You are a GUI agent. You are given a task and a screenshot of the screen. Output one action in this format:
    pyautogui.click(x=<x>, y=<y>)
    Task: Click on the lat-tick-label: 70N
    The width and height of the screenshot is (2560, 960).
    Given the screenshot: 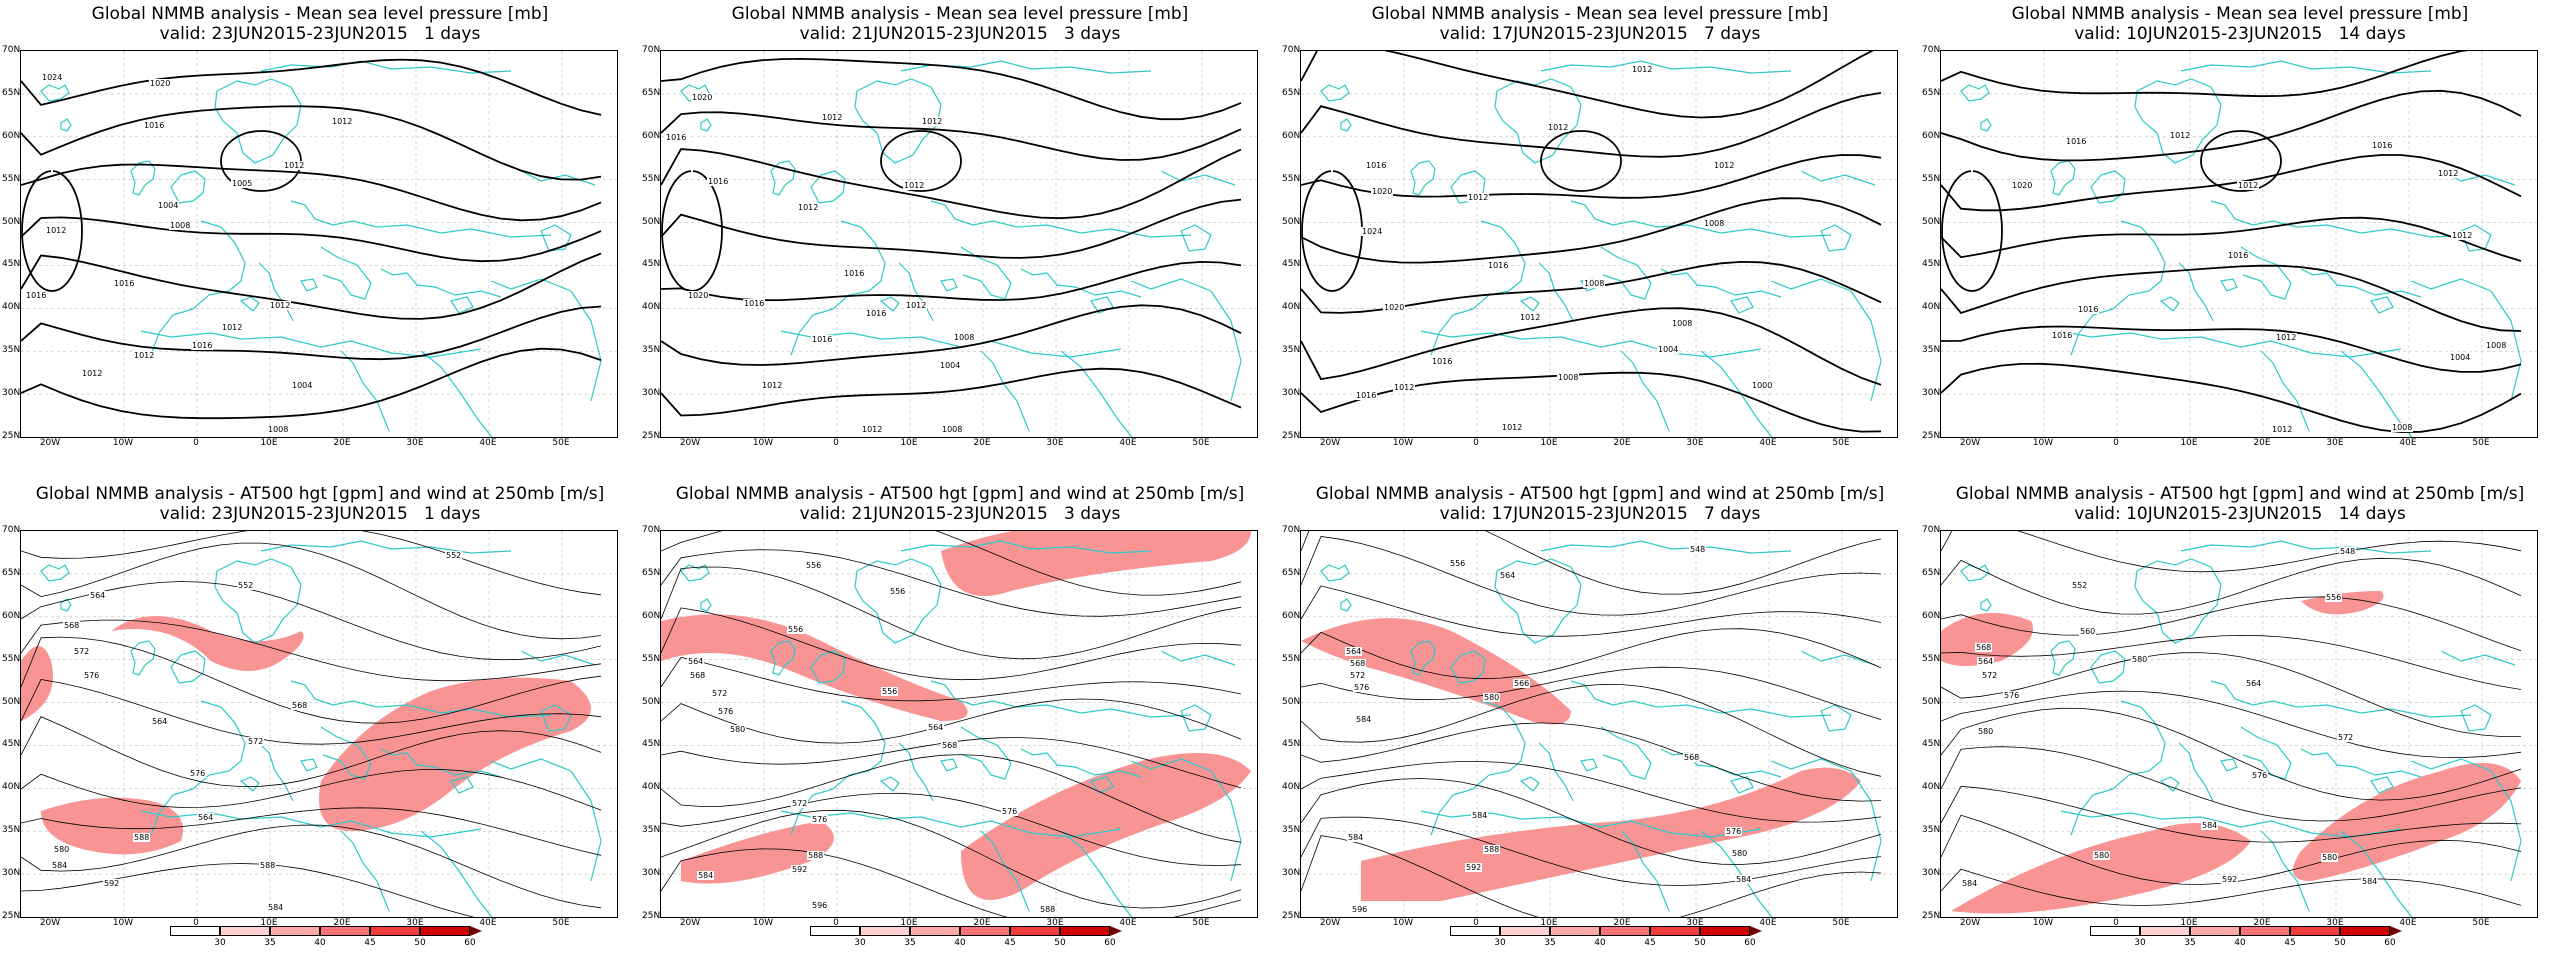 What is the action you would take?
    pyautogui.click(x=1291, y=50)
    